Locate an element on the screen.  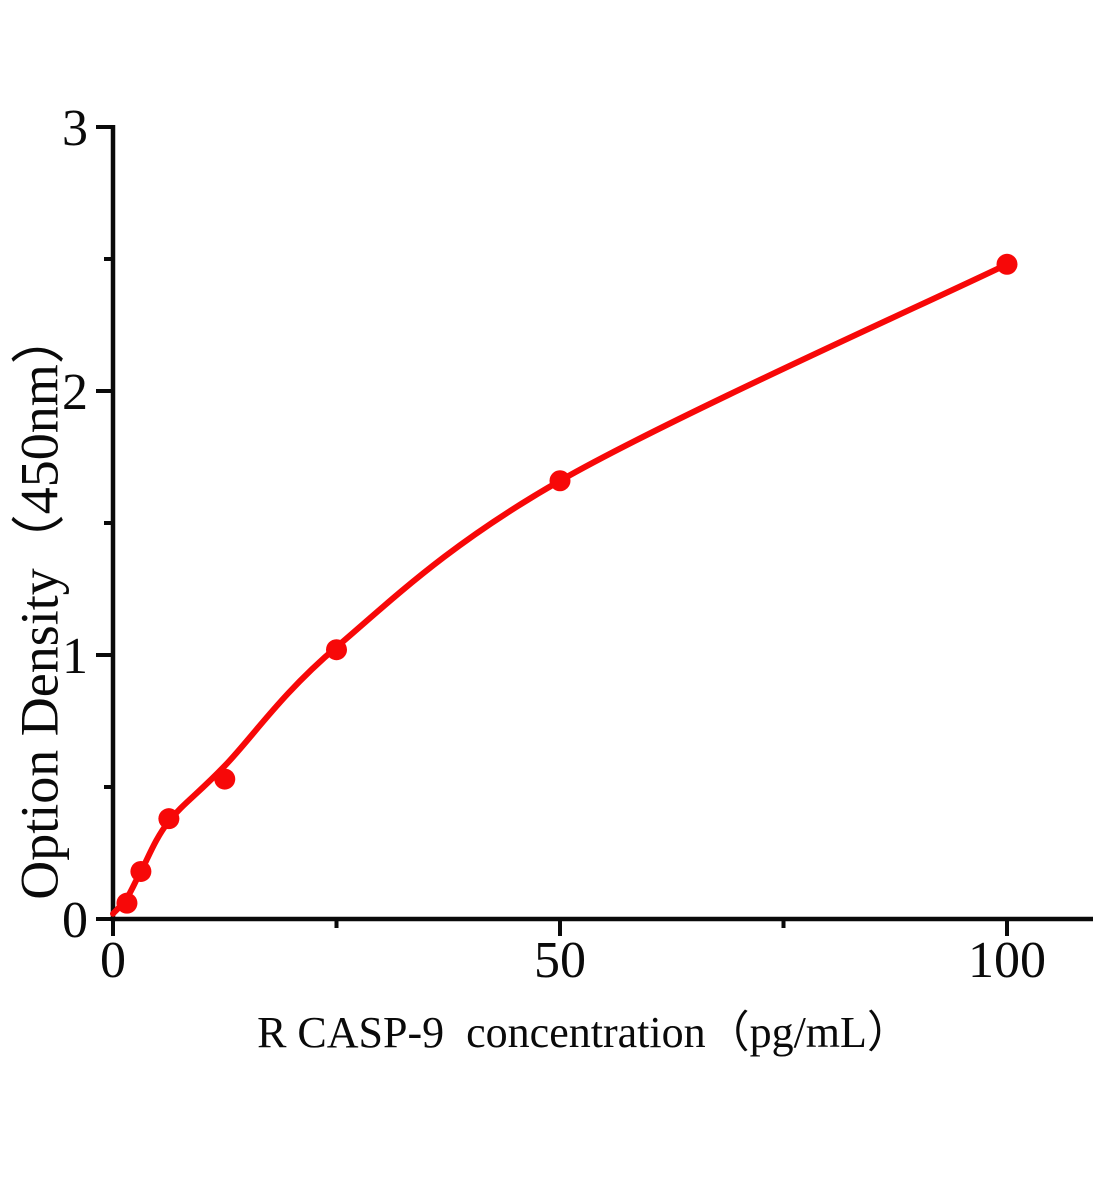
y-tick-label: 3 is located at coordinates (75, 128).